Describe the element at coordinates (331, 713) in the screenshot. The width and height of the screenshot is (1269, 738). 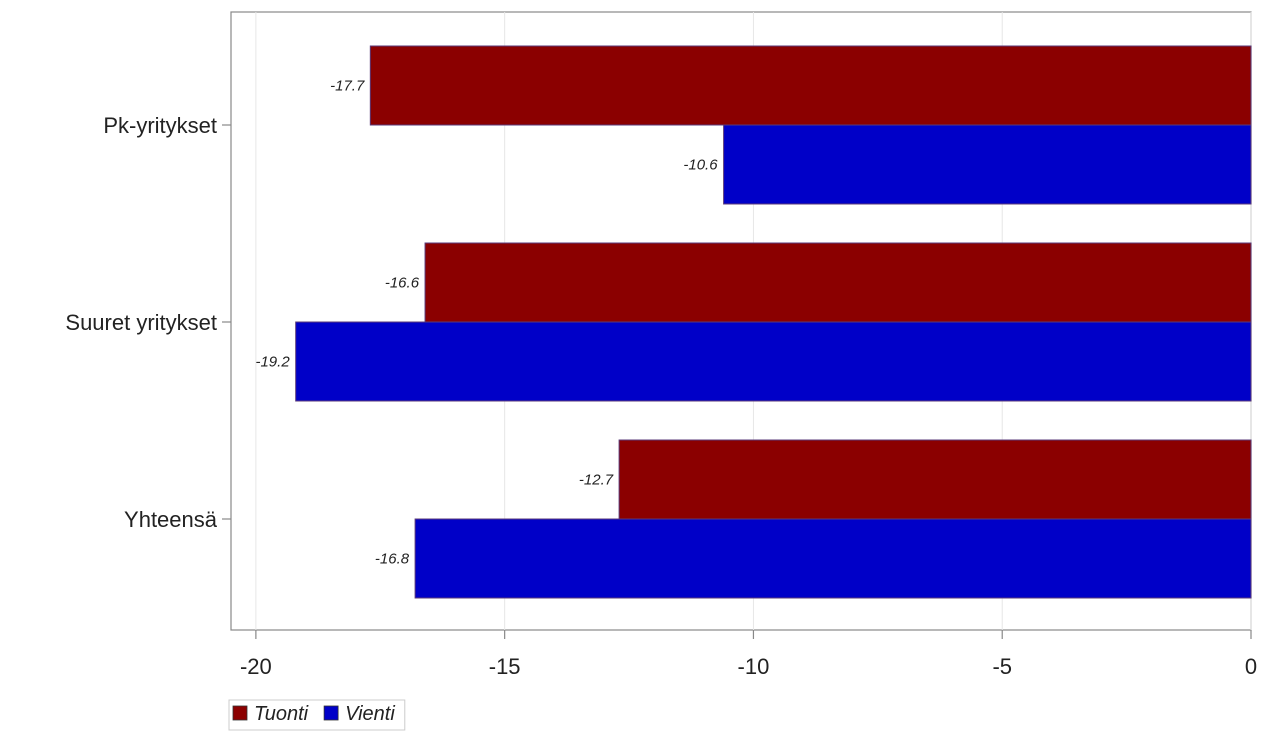
I see `legend-swatch-vienti` at that location.